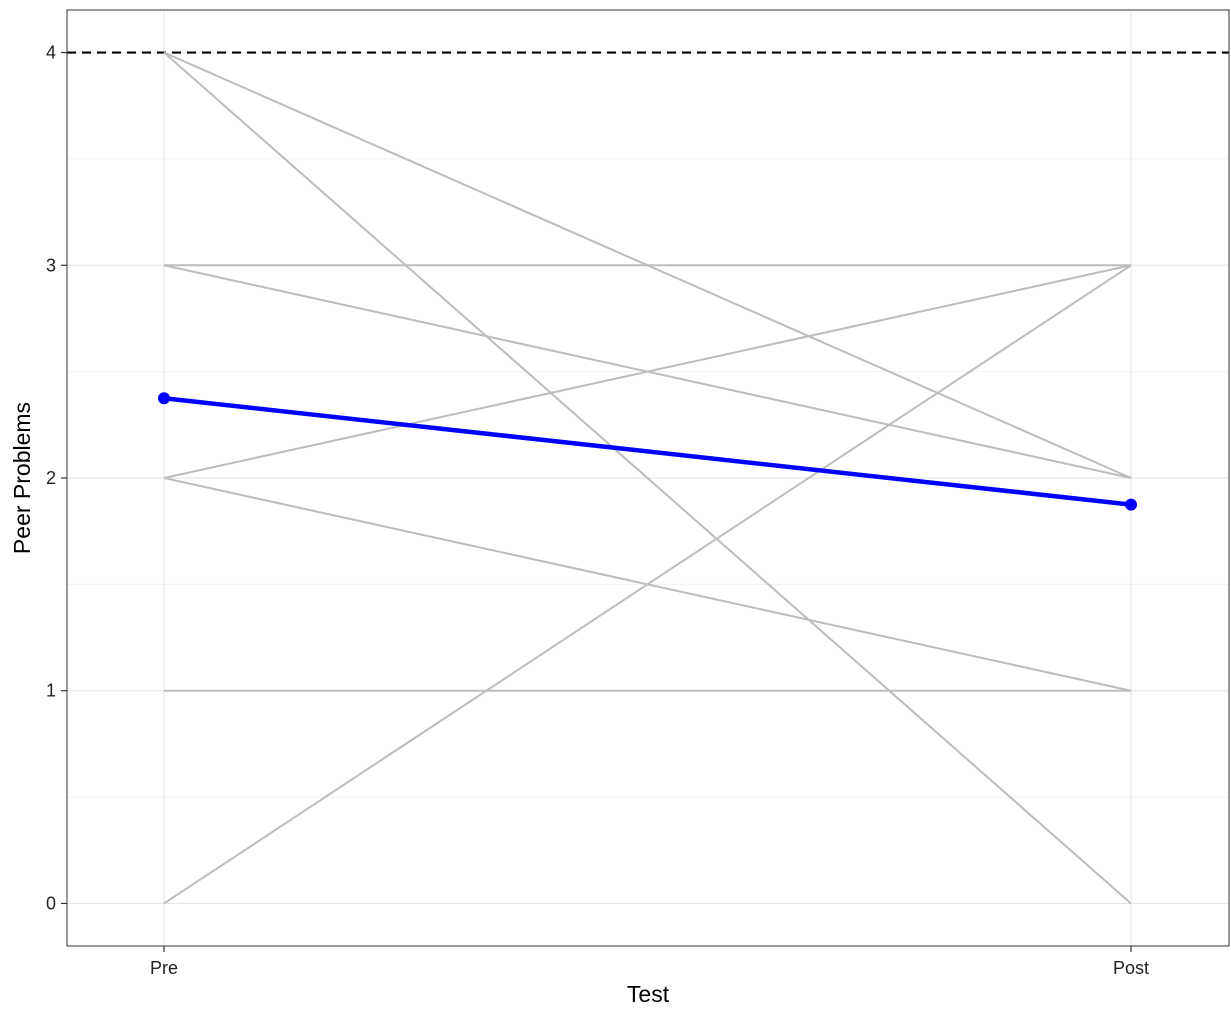 Image resolution: width=1231 pixels, height=1013 pixels. Describe the element at coordinates (648, 994) in the screenshot. I see `x-axis-title: Test` at that location.